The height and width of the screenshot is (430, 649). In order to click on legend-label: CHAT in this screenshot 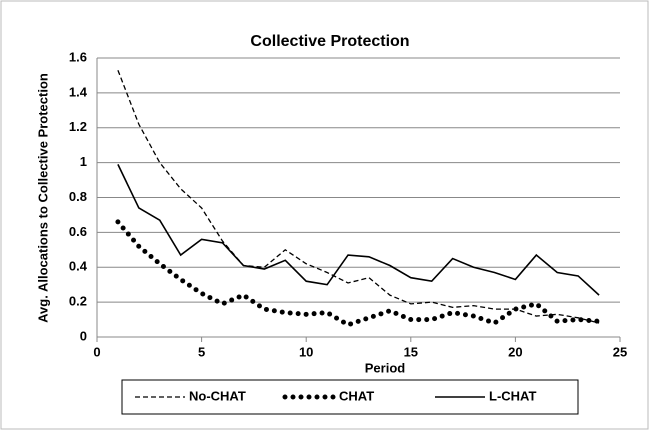, I will do `click(356, 395)`.